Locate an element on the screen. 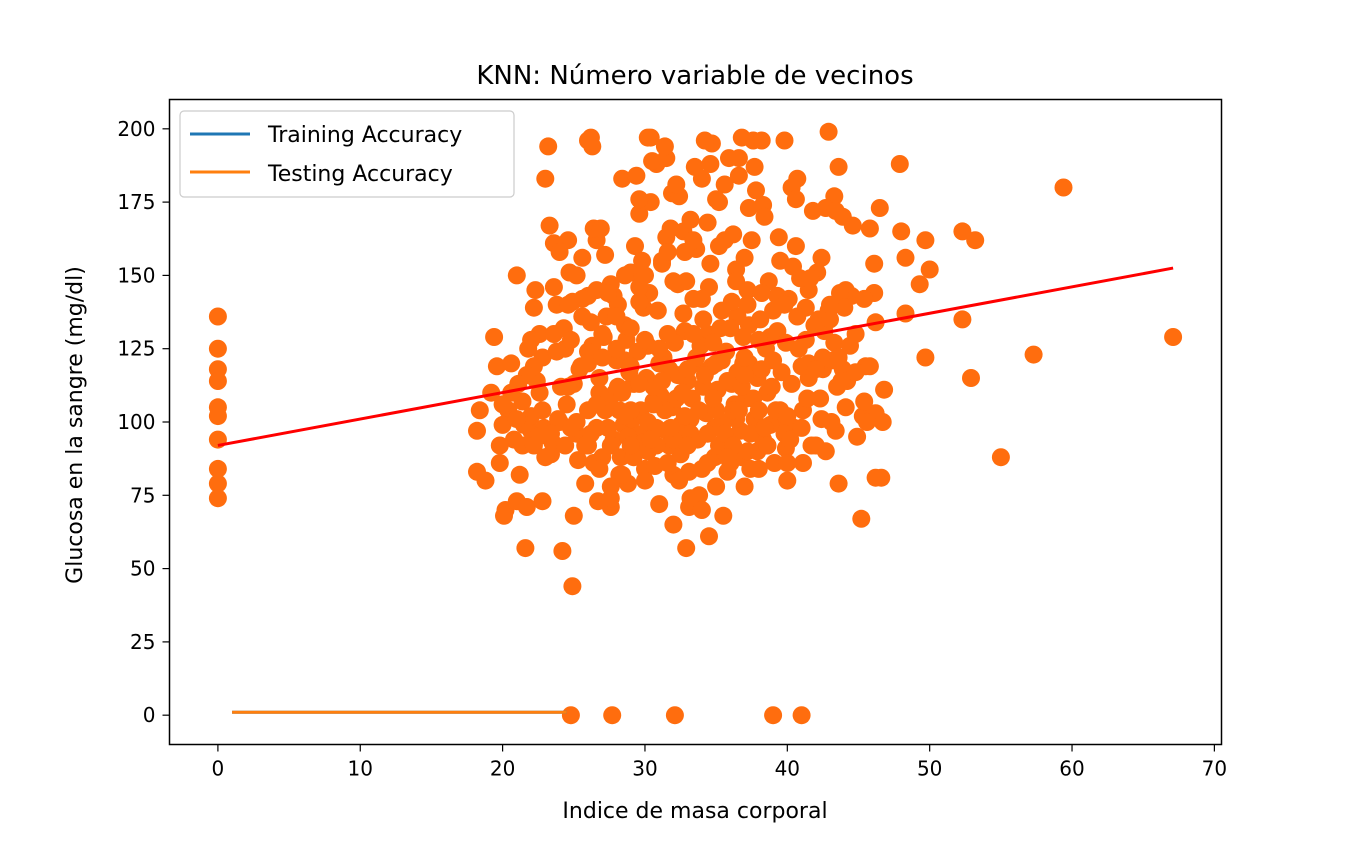 Image resolution: width=1356 pixels, height=843 pixels. y-tick-label: 100 is located at coordinates (136, 422).